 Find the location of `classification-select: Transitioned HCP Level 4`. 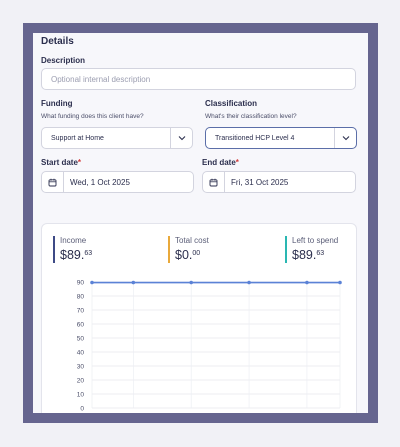

classification-select: Transitioned HCP Level 4 is located at coordinates (281, 138).